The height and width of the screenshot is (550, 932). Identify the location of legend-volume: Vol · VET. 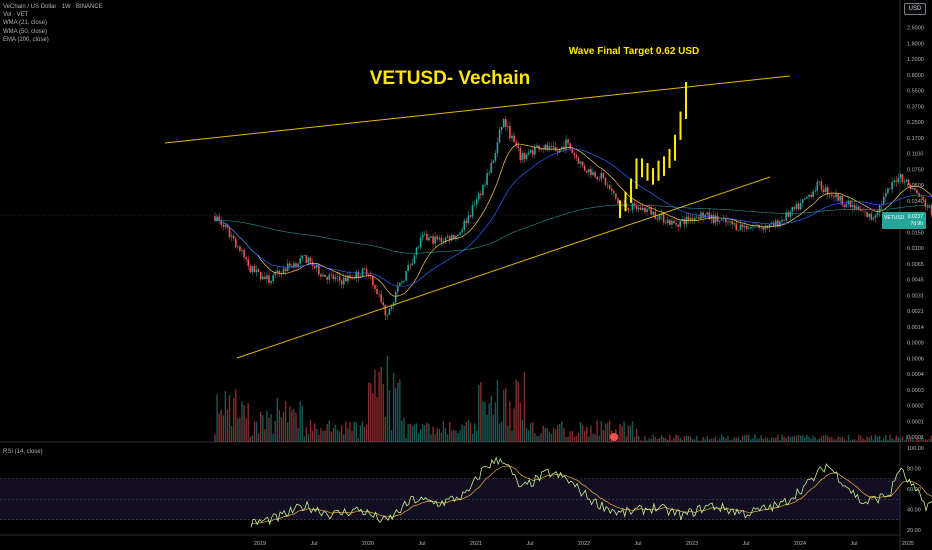
(16, 15).